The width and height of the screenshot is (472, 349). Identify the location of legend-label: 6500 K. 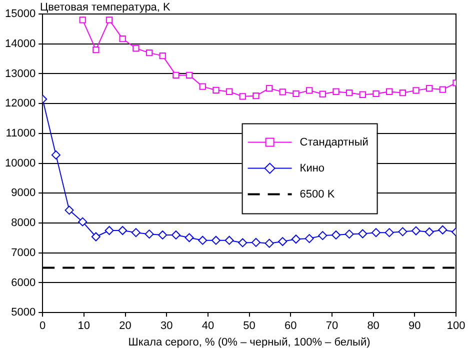
(318, 194).